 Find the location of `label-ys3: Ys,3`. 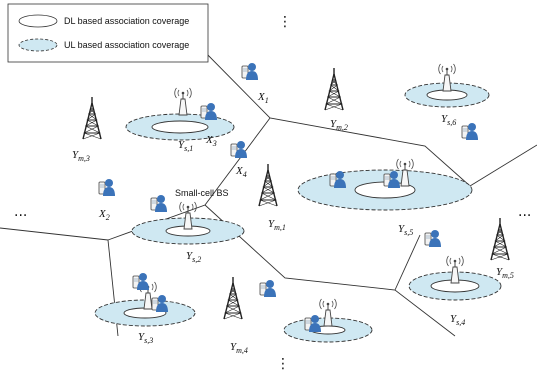

label-ys3: Ys,3 is located at coordinates (145, 338).